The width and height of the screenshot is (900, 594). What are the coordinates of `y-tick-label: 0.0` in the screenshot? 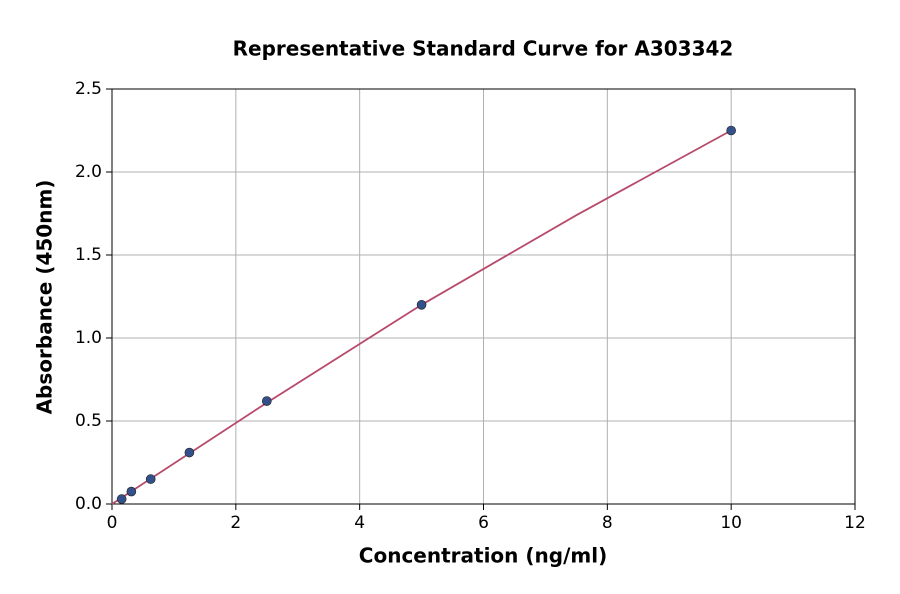 It's located at (88, 504).